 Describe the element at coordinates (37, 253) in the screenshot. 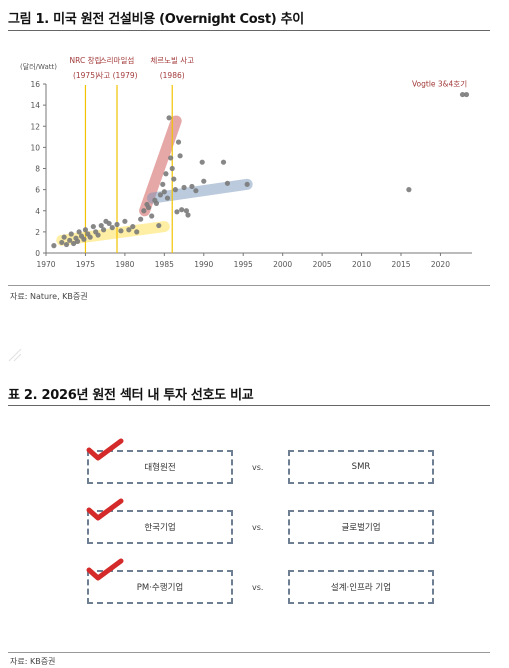

I see `y-tick-label: 0` at that location.